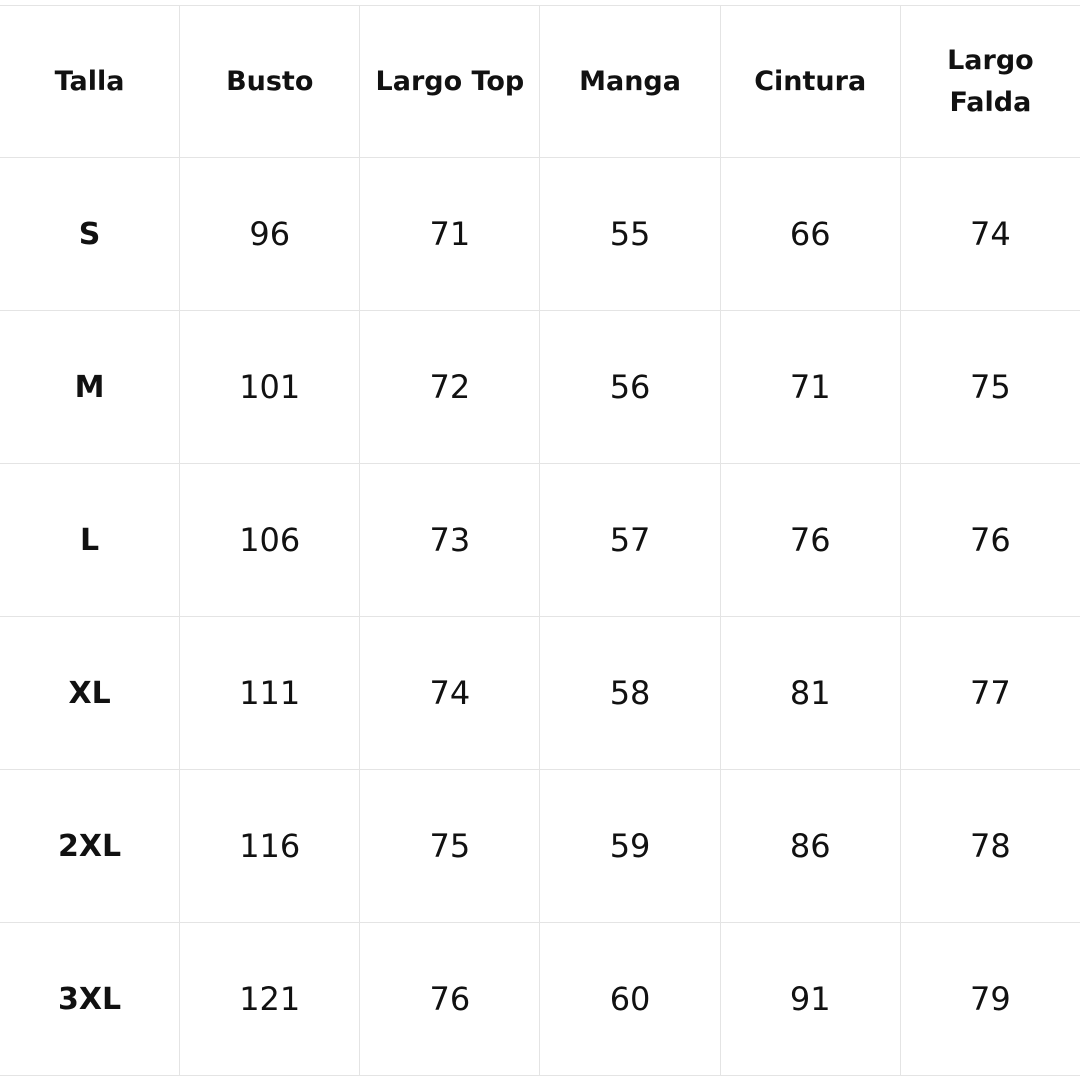 This screenshot has width=1080, height=1080. Describe the element at coordinates (270, 234) in the screenshot. I see `measurement-cell: 96` at that location.